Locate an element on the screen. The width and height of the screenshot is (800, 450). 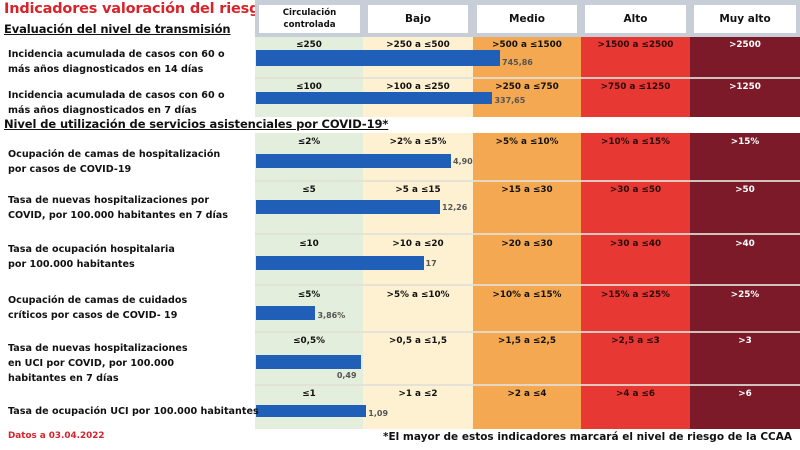
section-title-transmission: Evaluación del nivel de transmisión is located at coordinates (117, 29).